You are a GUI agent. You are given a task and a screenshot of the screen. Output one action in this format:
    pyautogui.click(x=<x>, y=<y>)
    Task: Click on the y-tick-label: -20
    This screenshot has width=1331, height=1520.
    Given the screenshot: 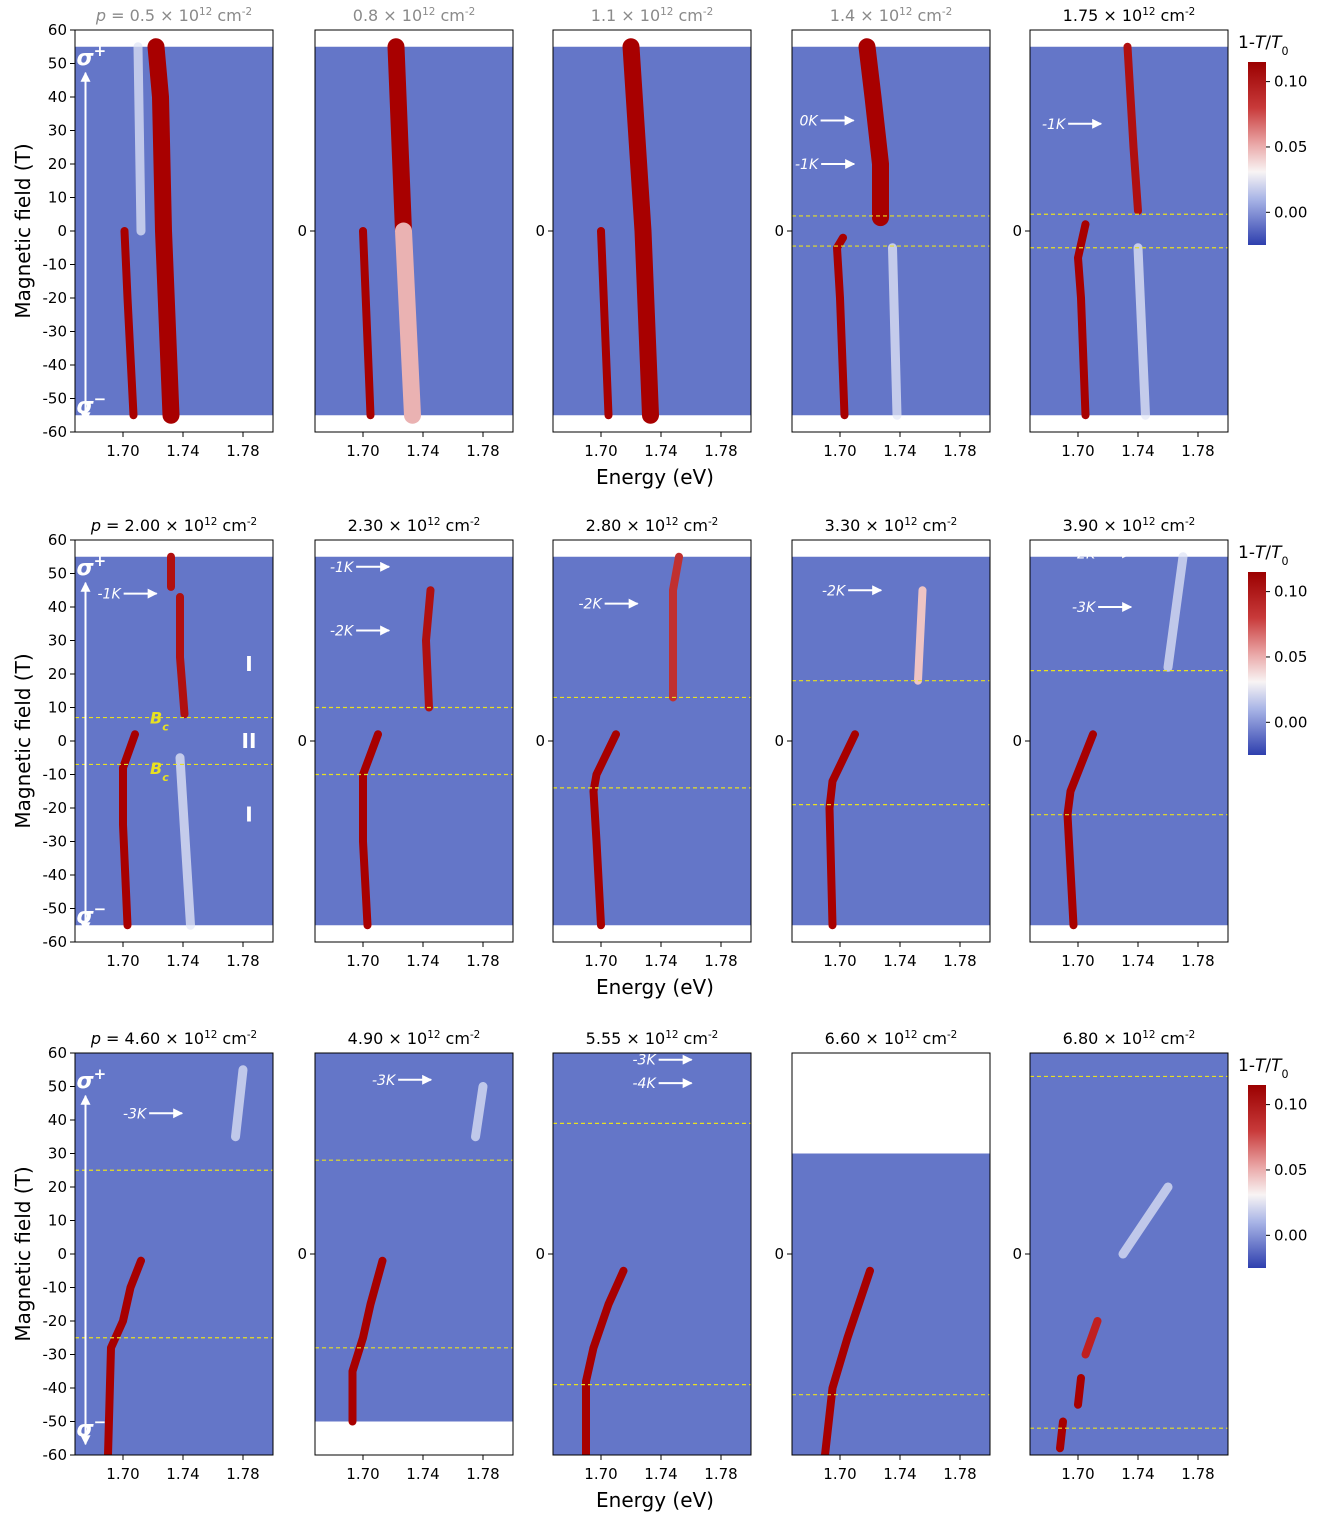 What is the action you would take?
    pyautogui.click(x=55, y=298)
    